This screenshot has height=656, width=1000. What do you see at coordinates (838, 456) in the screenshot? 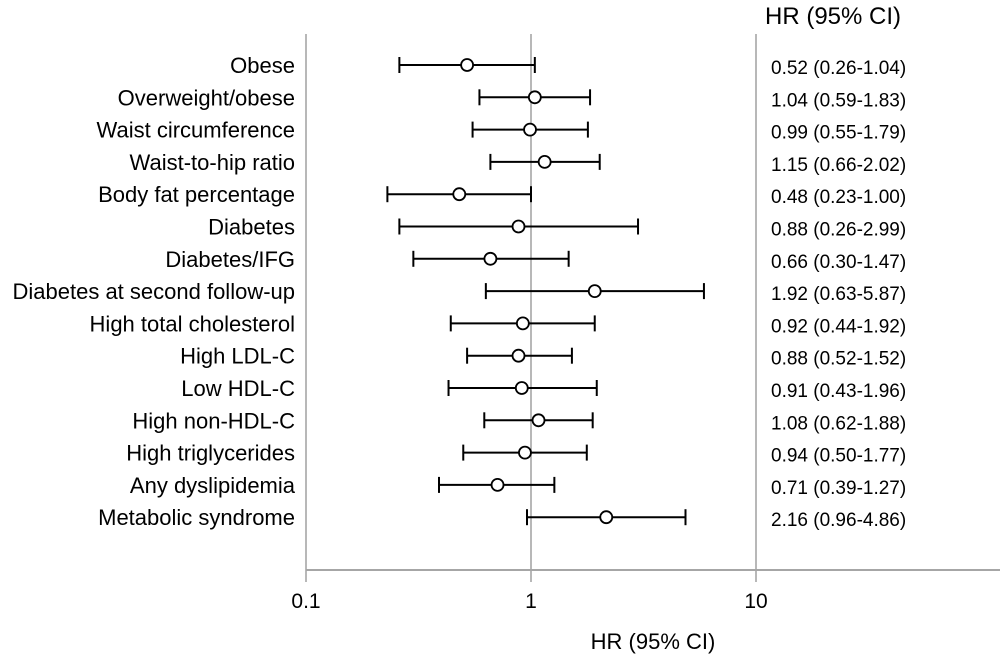
I see `hr-value-13: 0.94 (0.50-1.77)` at bounding box center [838, 456].